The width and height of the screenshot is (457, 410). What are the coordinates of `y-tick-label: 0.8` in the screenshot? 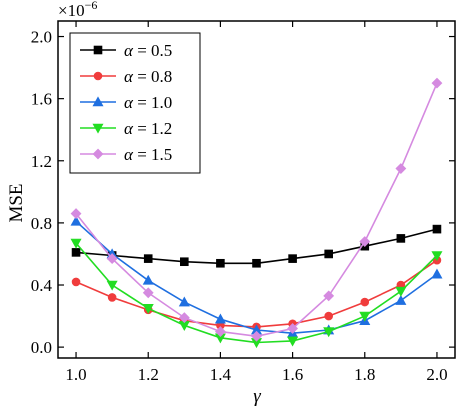 It's located at (41, 223).